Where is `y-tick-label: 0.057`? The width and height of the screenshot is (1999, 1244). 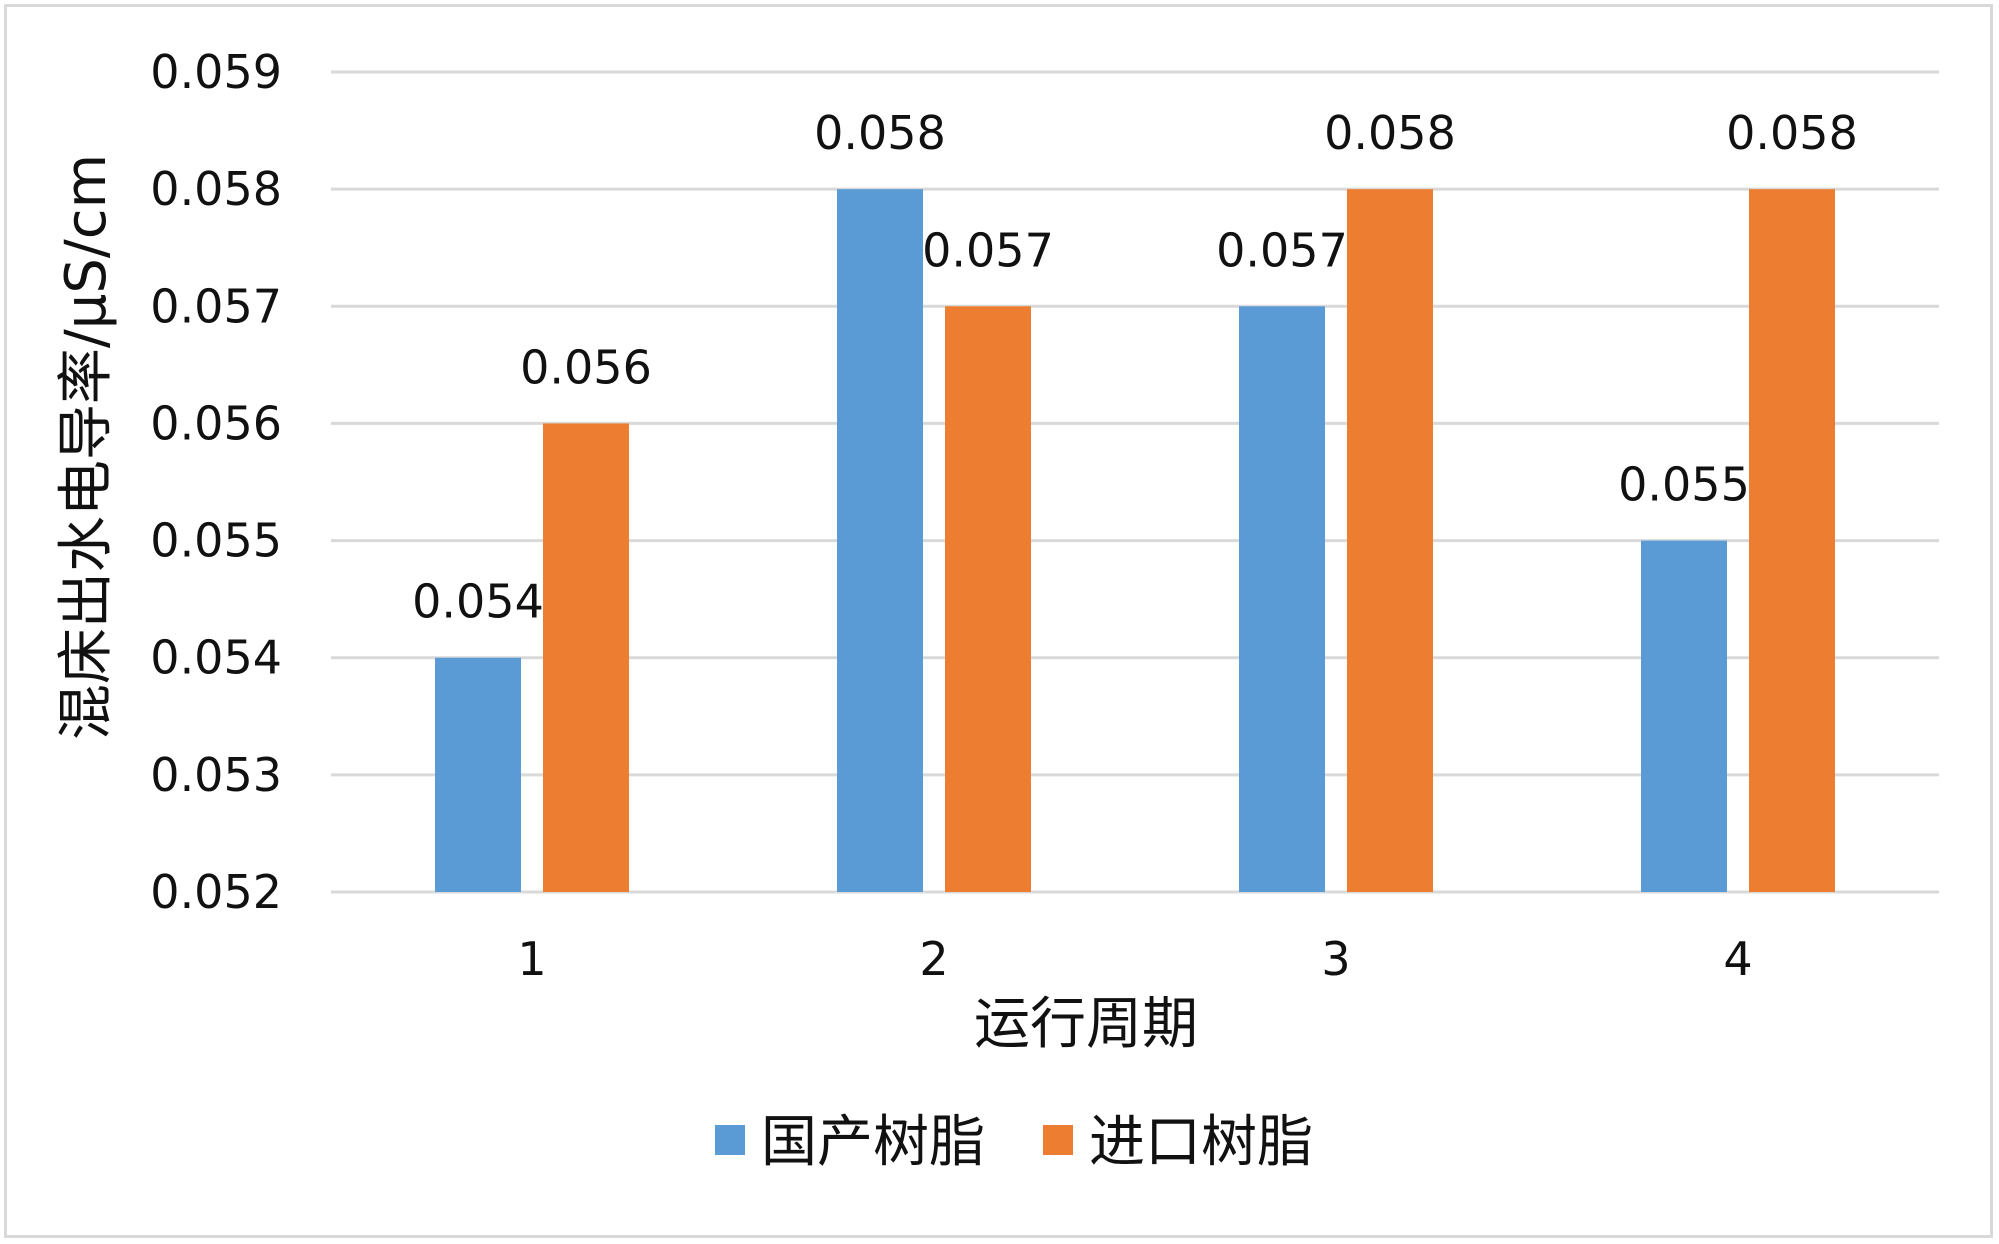
y-tick-label: 0.057 is located at coordinates (216, 306).